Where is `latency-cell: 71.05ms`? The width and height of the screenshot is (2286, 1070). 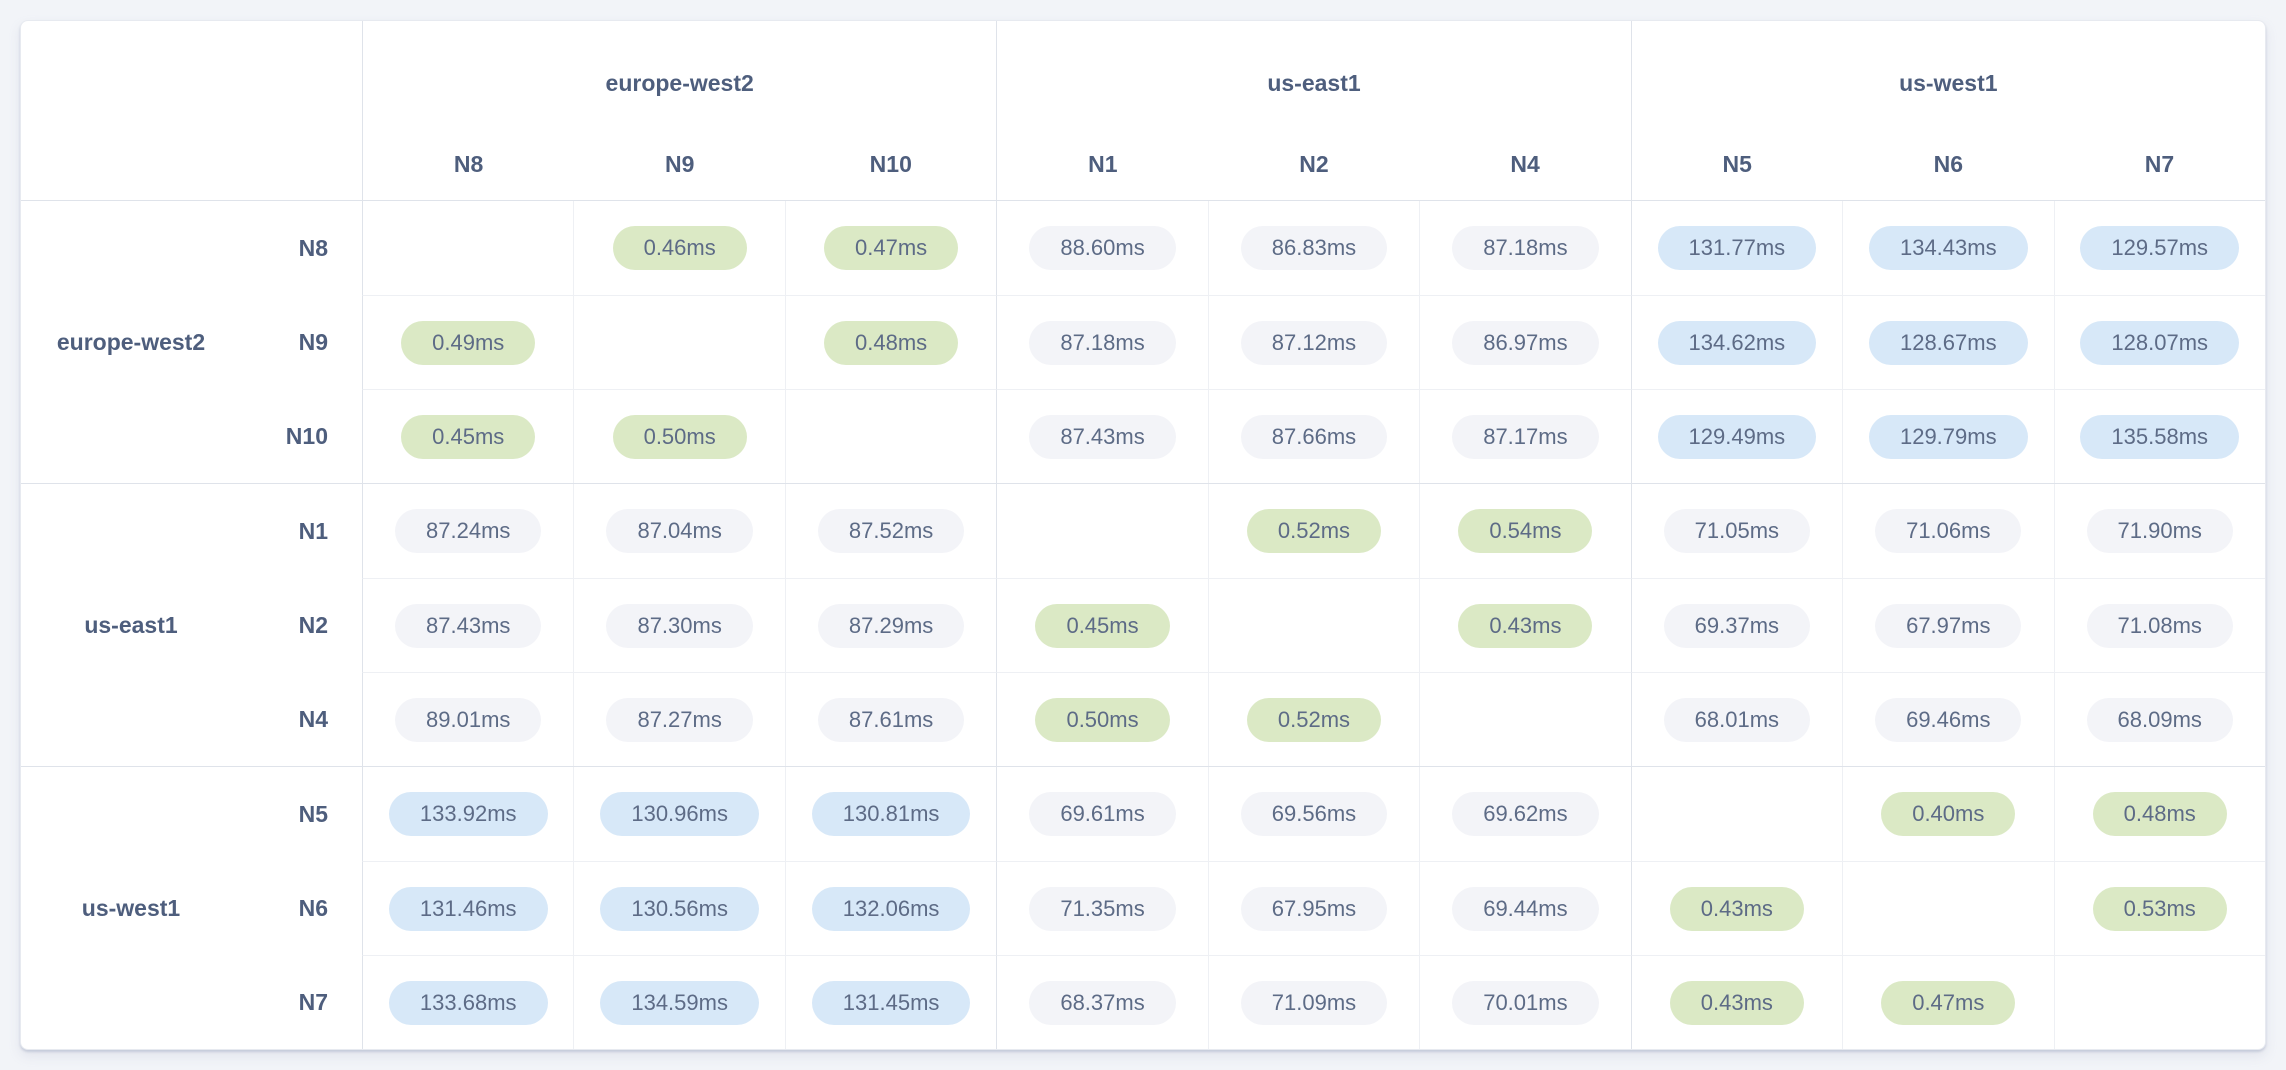 latency-cell: 71.05ms is located at coordinates (1736, 531).